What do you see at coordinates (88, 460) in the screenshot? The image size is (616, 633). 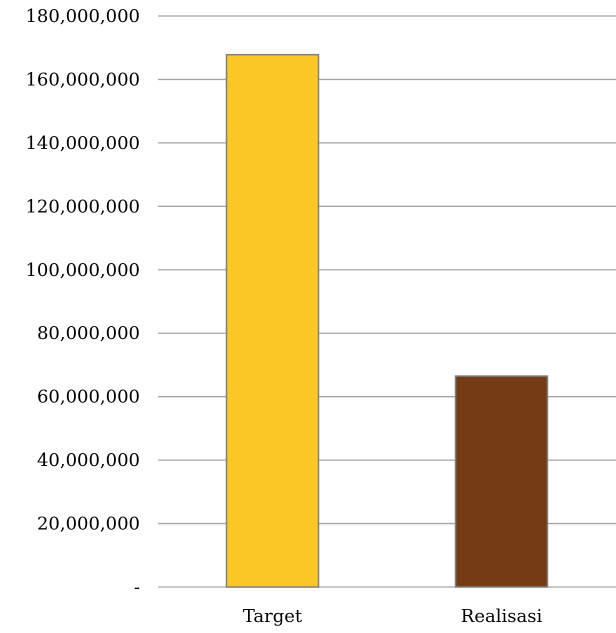 I see `y-tick-label: 40,000,000` at bounding box center [88, 460].